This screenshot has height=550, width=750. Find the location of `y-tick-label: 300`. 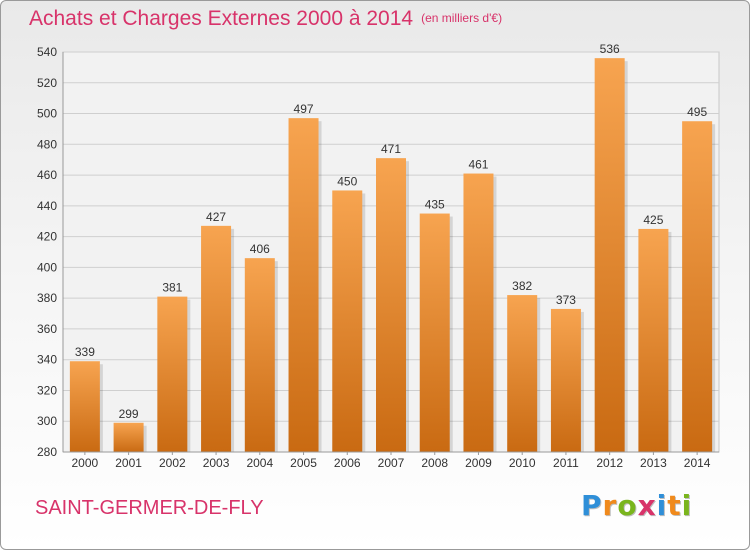

y-tick-label: 300 is located at coordinates (47, 421).